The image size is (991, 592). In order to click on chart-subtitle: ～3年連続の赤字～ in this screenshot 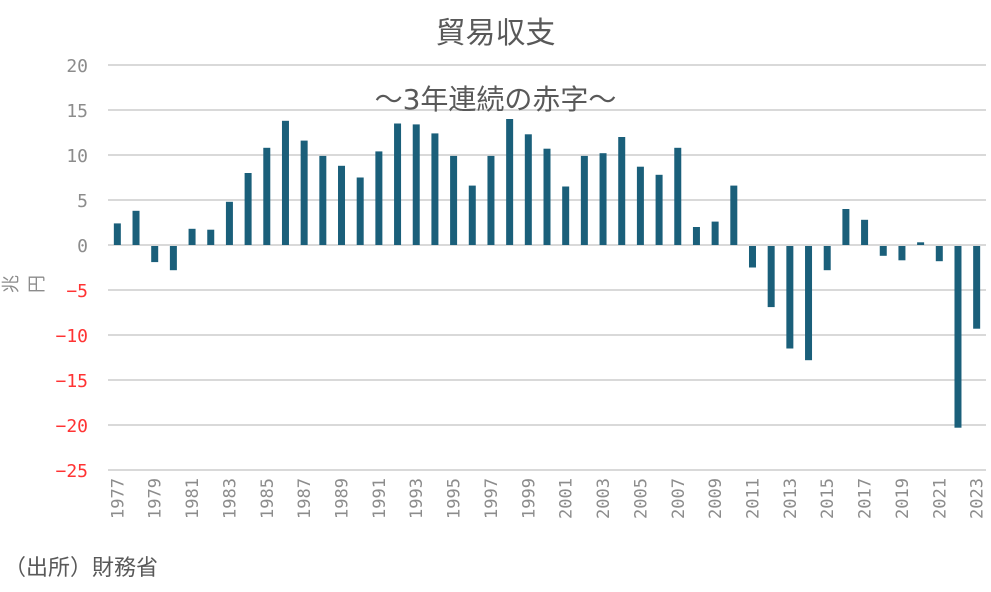, I will do `click(495, 99)`.